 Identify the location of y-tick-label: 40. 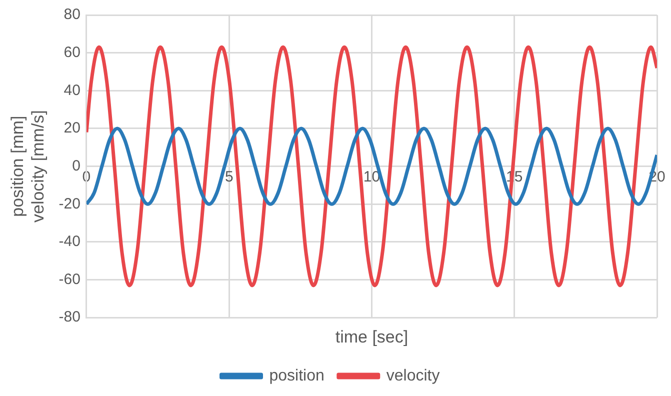
(72, 90).